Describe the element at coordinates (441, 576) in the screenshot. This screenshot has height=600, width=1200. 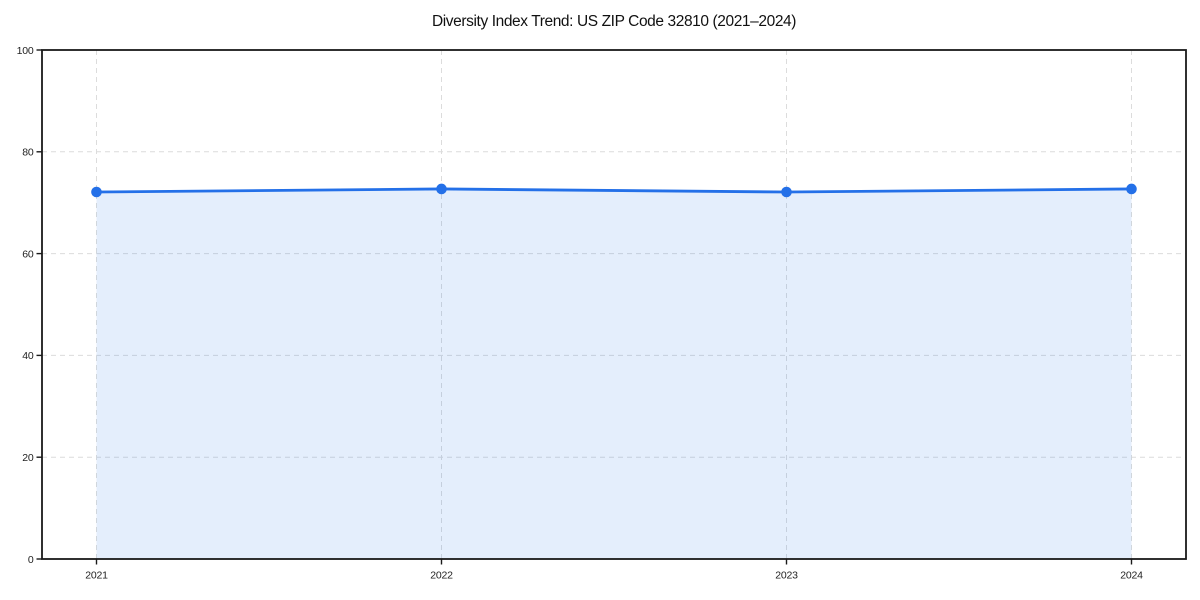
I see `x-tick-label: 2022` at that location.